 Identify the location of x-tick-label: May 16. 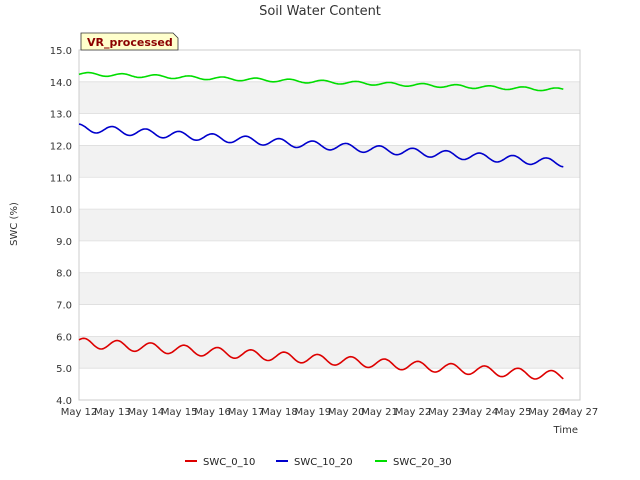
(212, 412).